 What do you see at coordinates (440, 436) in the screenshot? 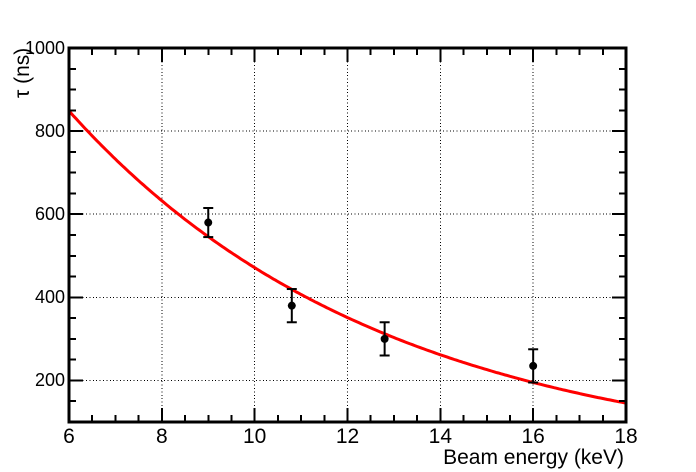
I see `x-tick-label: 14` at bounding box center [440, 436].